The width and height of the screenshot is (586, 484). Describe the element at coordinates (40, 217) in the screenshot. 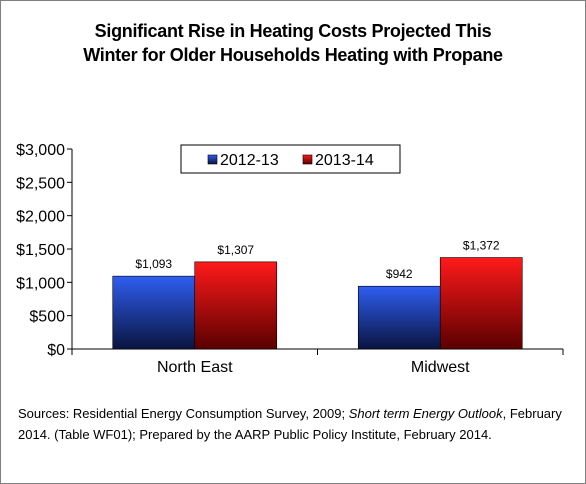

I see `y-tick-label: $2,000` at that location.